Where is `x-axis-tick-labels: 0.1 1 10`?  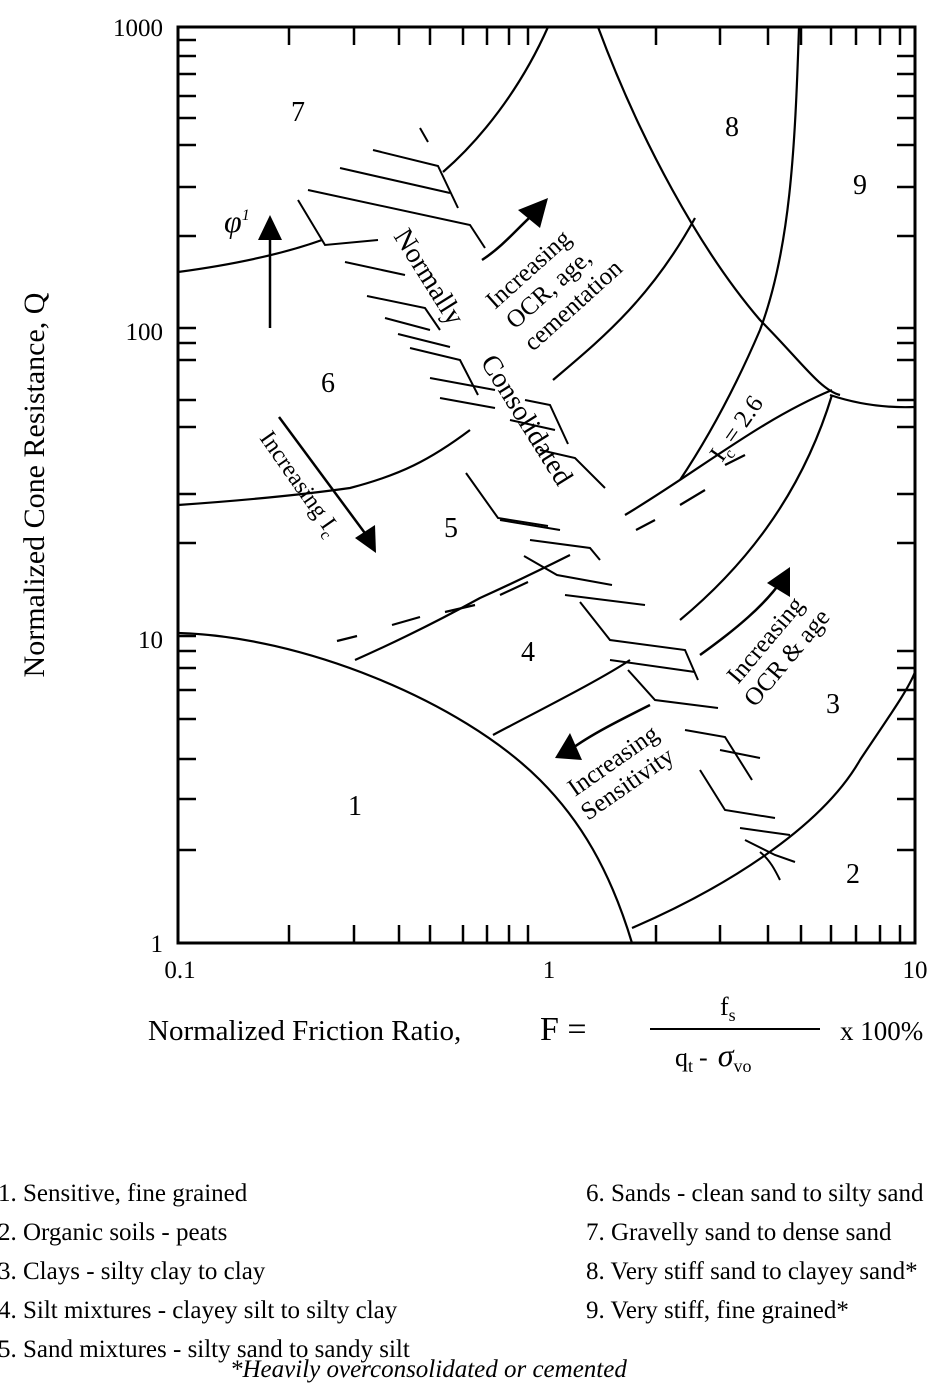
x-axis-tick-labels: 0.1 1 10 is located at coordinates (545, 970).